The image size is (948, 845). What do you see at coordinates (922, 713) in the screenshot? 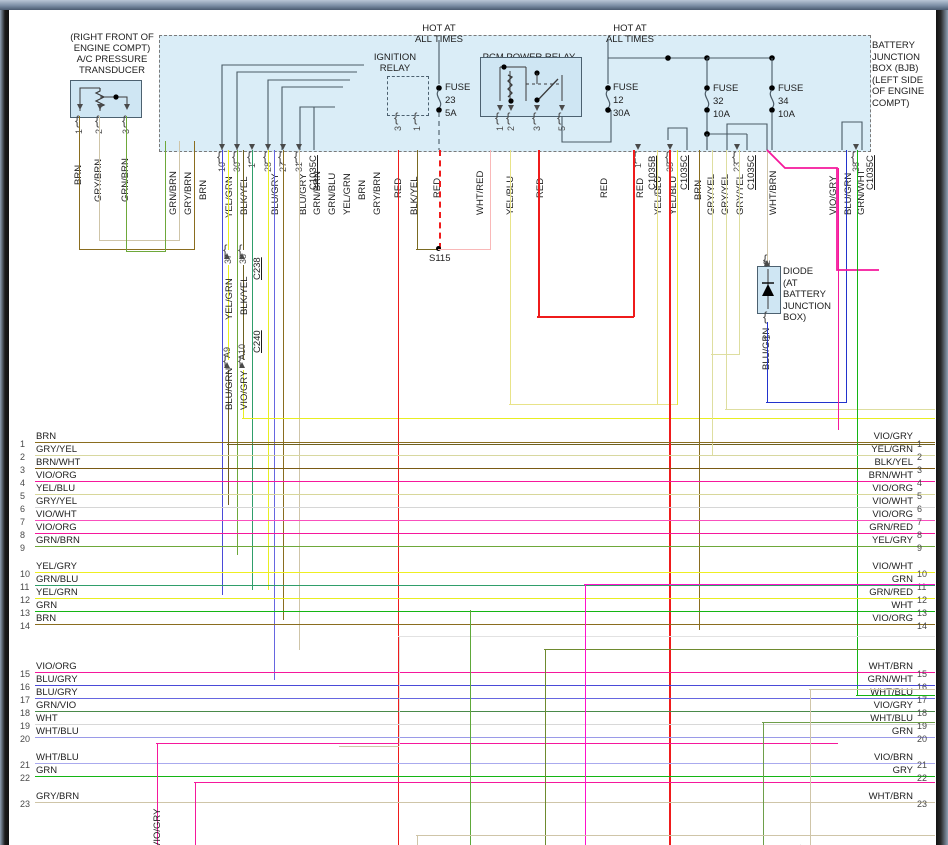
I see `right-bus-number-18: 18` at bounding box center [922, 713].